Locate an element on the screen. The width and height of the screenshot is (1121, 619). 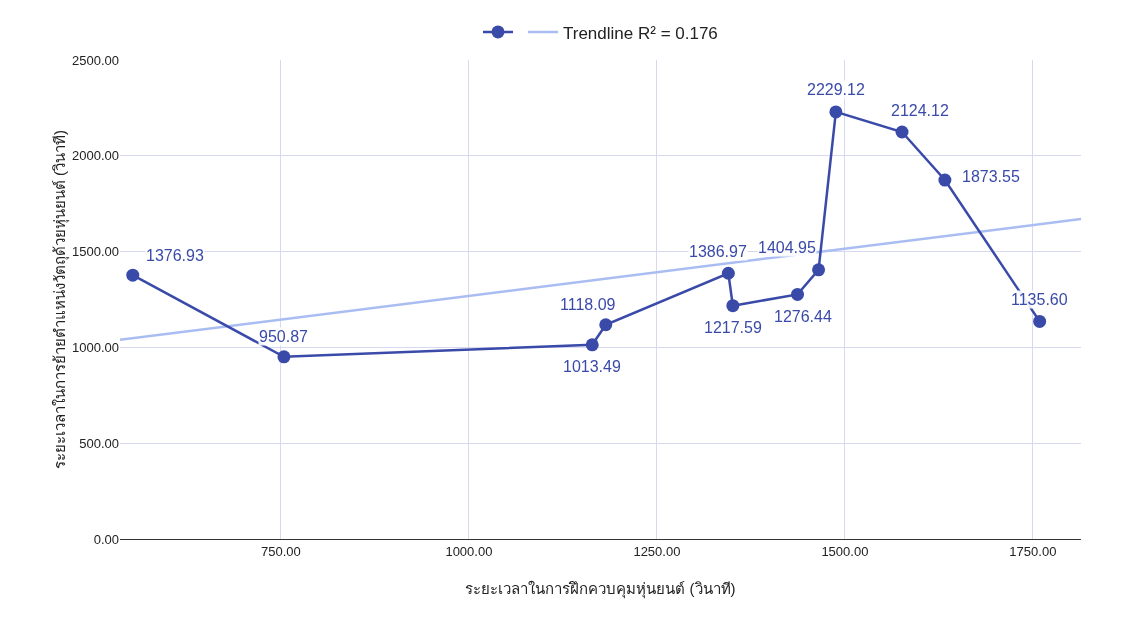
x-tick-label: 1000.00 is located at coordinates (469, 551).